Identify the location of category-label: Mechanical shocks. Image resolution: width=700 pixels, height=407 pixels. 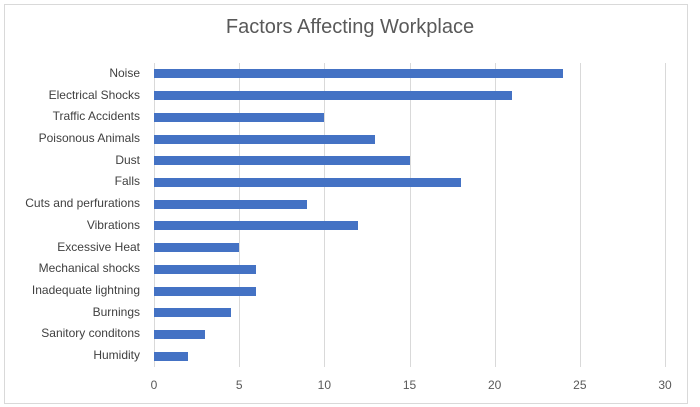
(89, 268).